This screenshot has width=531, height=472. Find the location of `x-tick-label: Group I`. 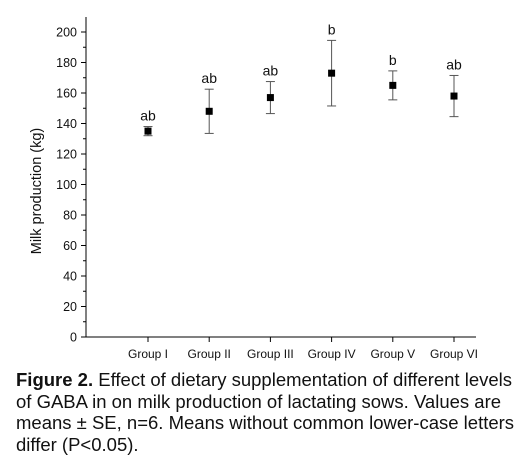

x-tick-label: Group I is located at coordinates (148, 354).